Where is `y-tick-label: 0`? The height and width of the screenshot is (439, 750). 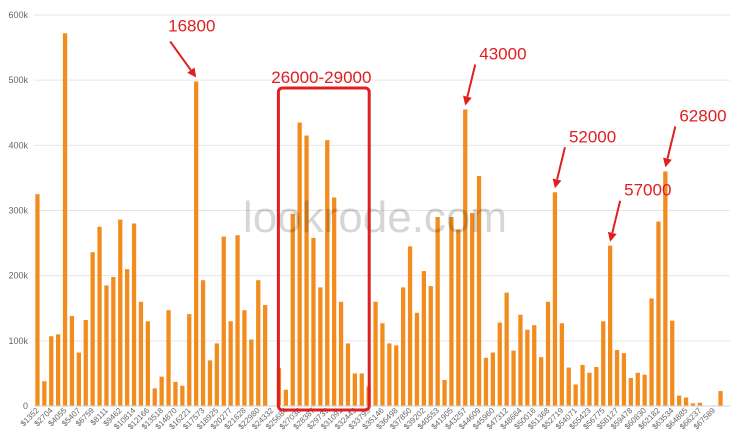 y-tick-label: 0 is located at coordinates (25, 406).